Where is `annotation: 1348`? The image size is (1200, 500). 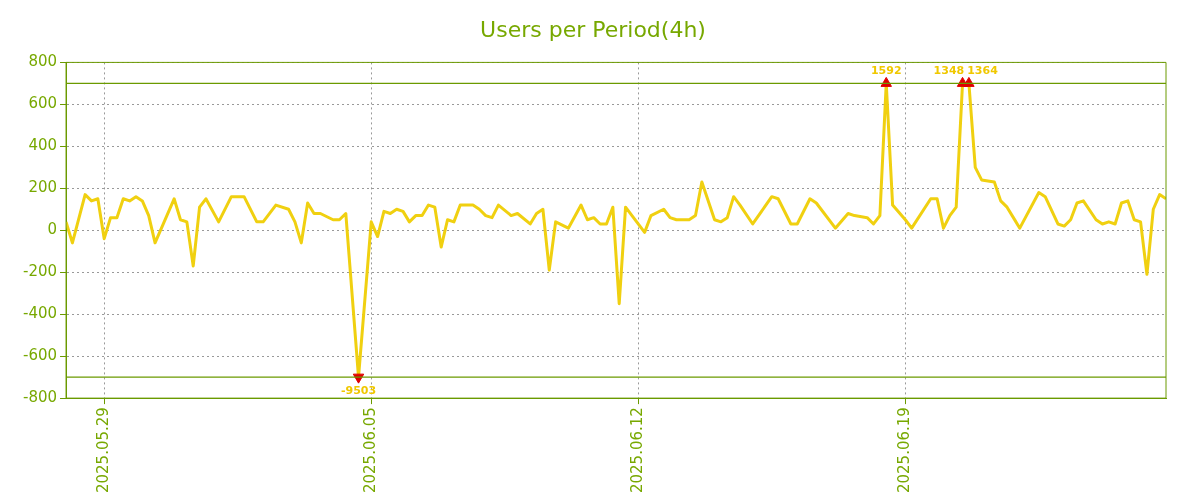 annotation: 1348 is located at coordinates (949, 71).